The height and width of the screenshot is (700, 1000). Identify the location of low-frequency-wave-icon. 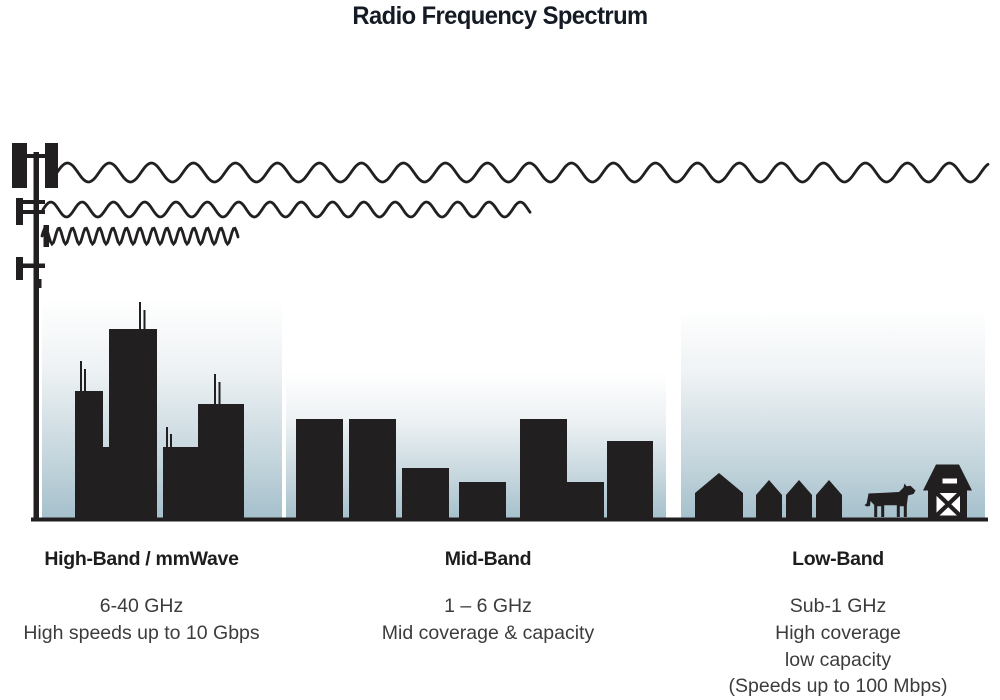
(522, 172).